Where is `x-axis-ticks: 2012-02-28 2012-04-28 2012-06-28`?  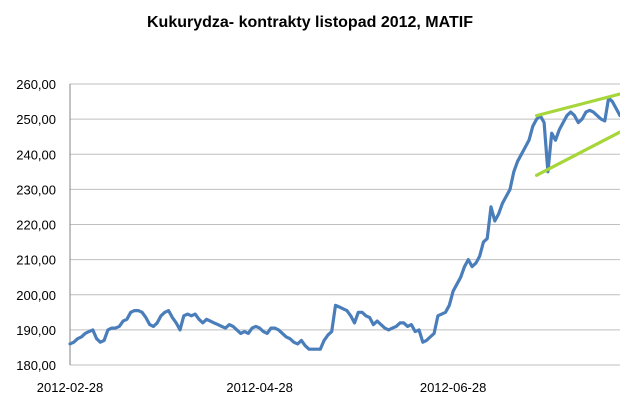 x-axis-ticks: 2012-02-28 2012-04-28 2012-06-28 is located at coordinates (262, 387).